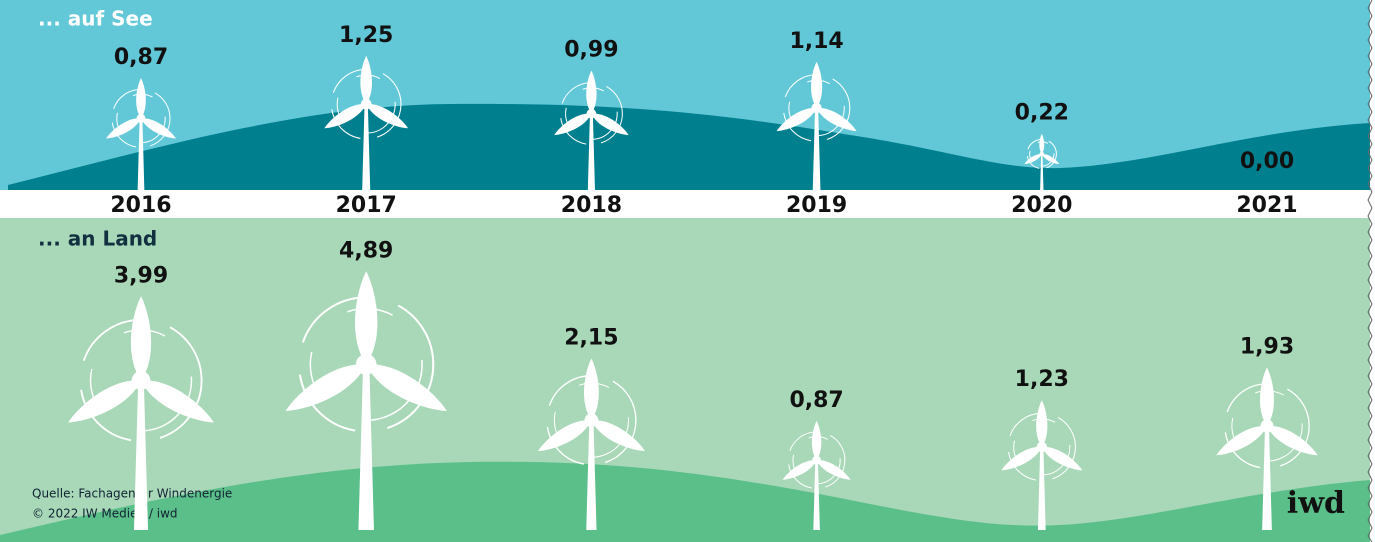 Image resolution: width=1375 pixels, height=542 pixels. I want to click on source: Quelle: Fachagentur Windenergie, so click(132, 494).